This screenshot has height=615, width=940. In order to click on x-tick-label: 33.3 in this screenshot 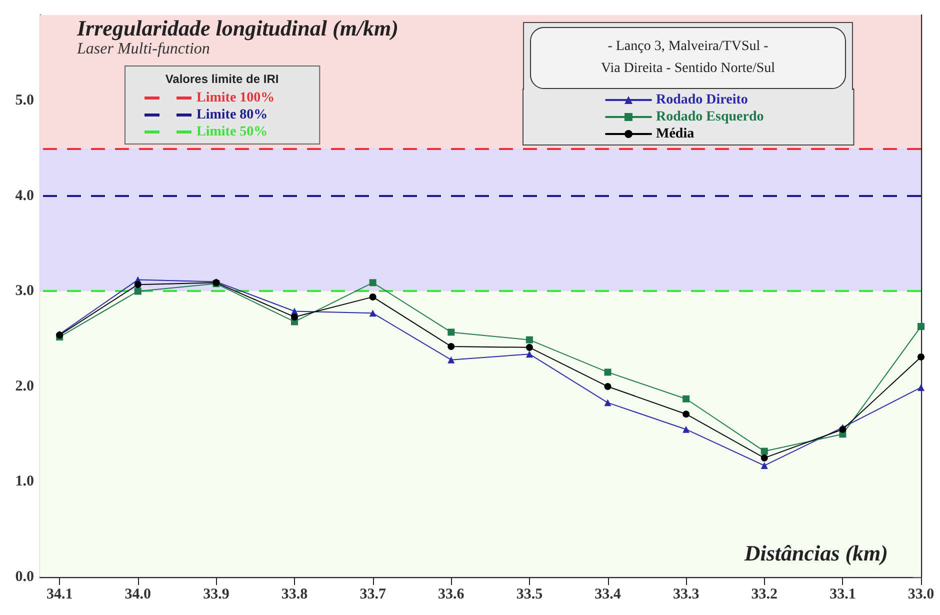, I will do `click(686, 594)`.